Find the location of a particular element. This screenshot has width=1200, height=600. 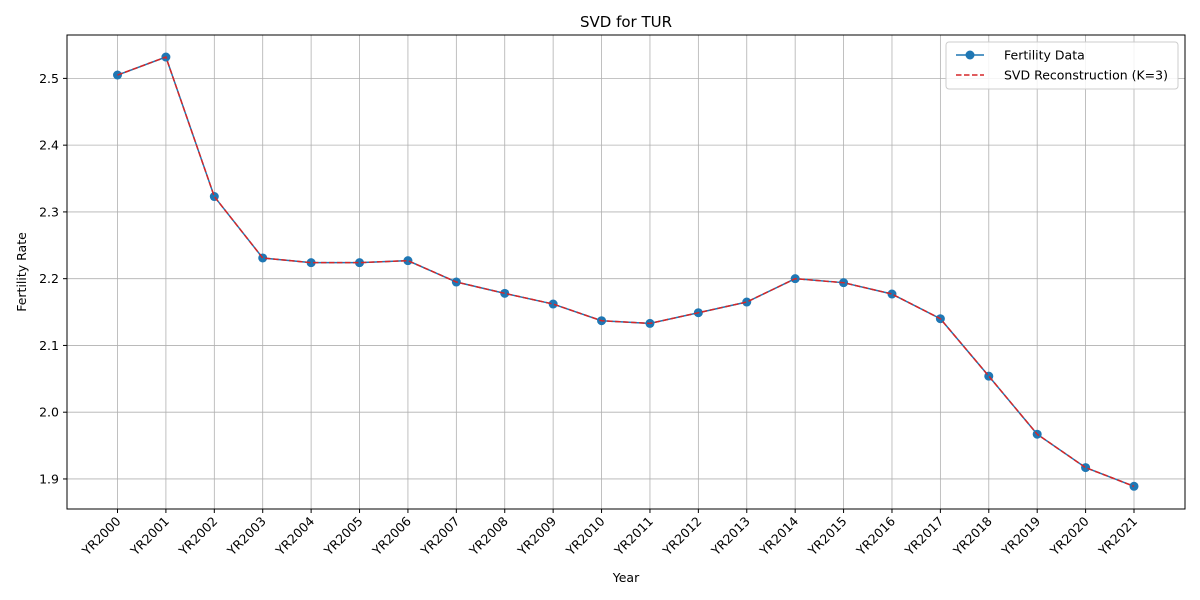

legend: Fertility Data SVD Reconstruction (K=3) is located at coordinates (1062, 65).